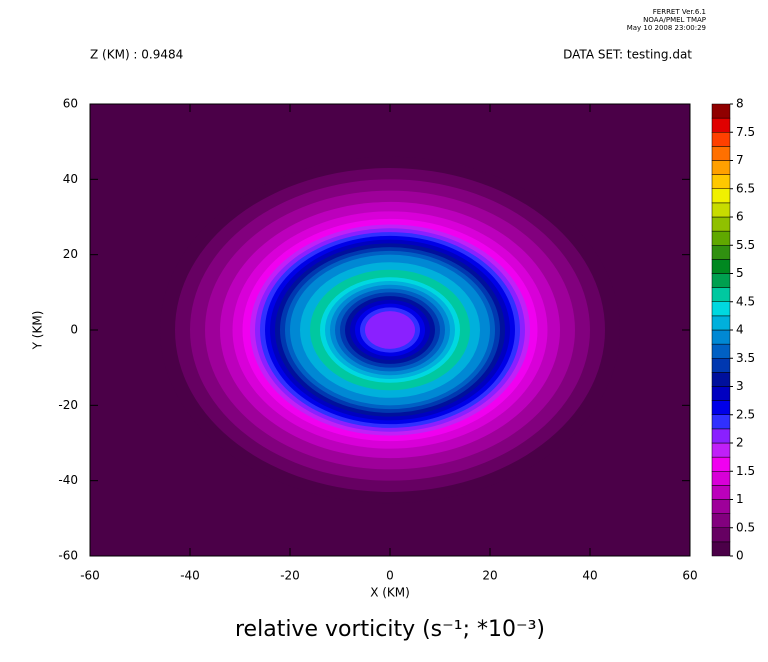  Describe the element at coordinates (740, 217) in the screenshot. I see `colorbar-label: 6` at that location.